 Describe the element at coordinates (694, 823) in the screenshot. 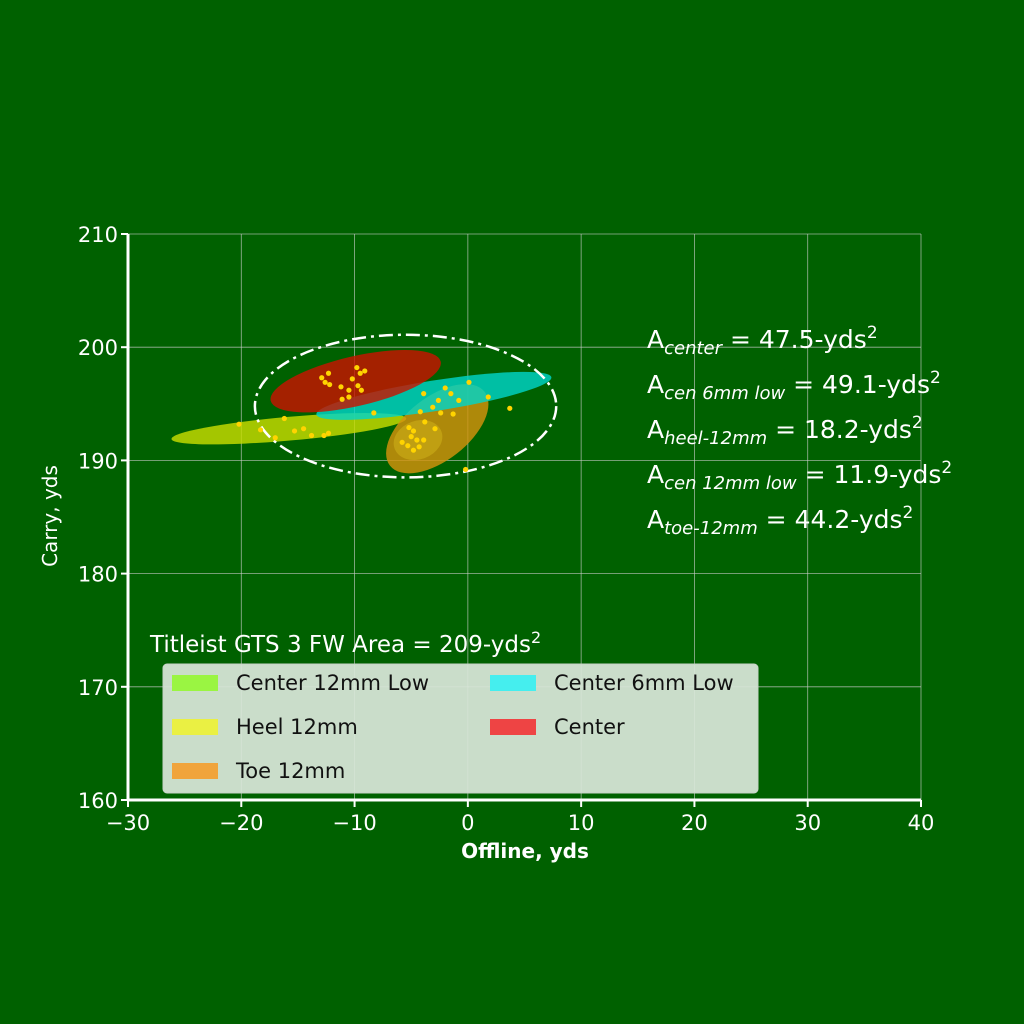

I see `x-tick-label: 20` at that location.